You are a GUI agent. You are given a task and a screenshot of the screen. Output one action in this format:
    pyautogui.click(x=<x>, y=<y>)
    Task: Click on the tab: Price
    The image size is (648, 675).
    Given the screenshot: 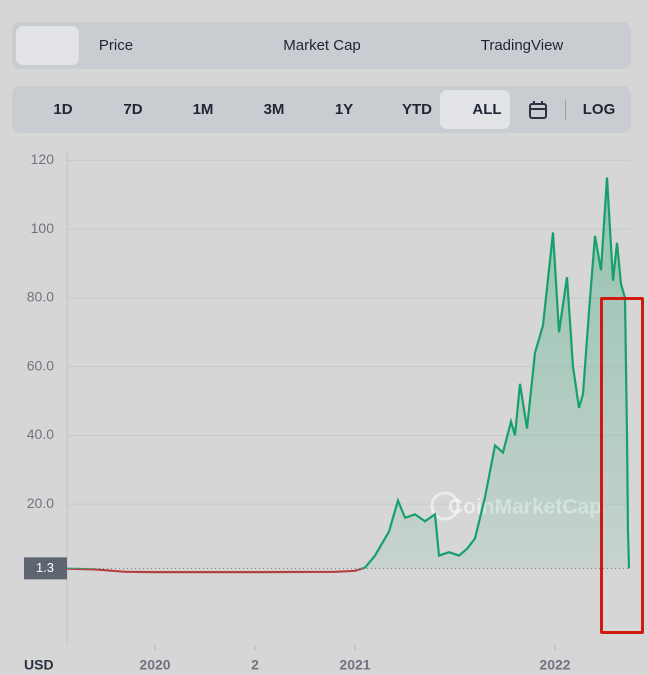 What is the action you would take?
    pyautogui.click(x=116, y=45)
    